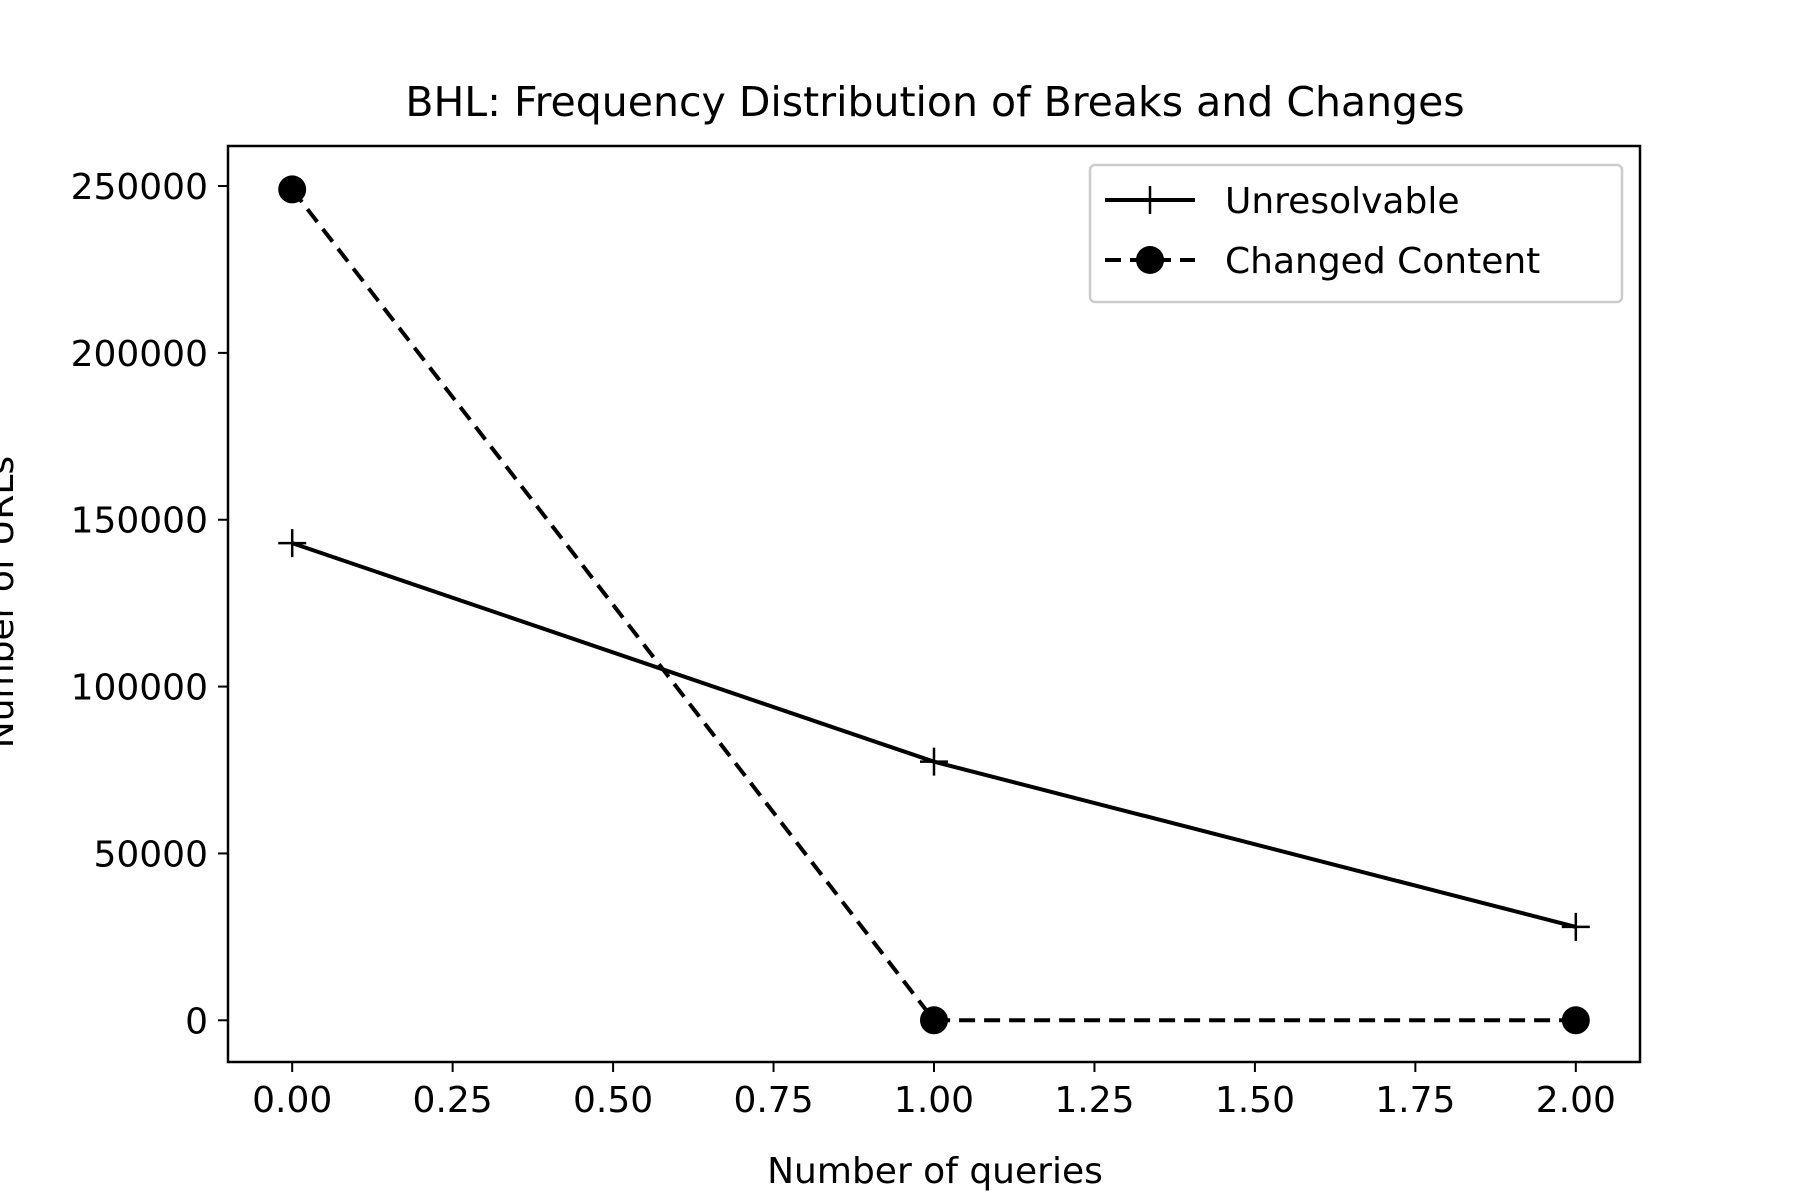 This screenshot has height=1200, width=1800. What do you see at coordinates (934, 1100) in the screenshot?
I see `x-tick-label: 1.00` at bounding box center [934, 1100].